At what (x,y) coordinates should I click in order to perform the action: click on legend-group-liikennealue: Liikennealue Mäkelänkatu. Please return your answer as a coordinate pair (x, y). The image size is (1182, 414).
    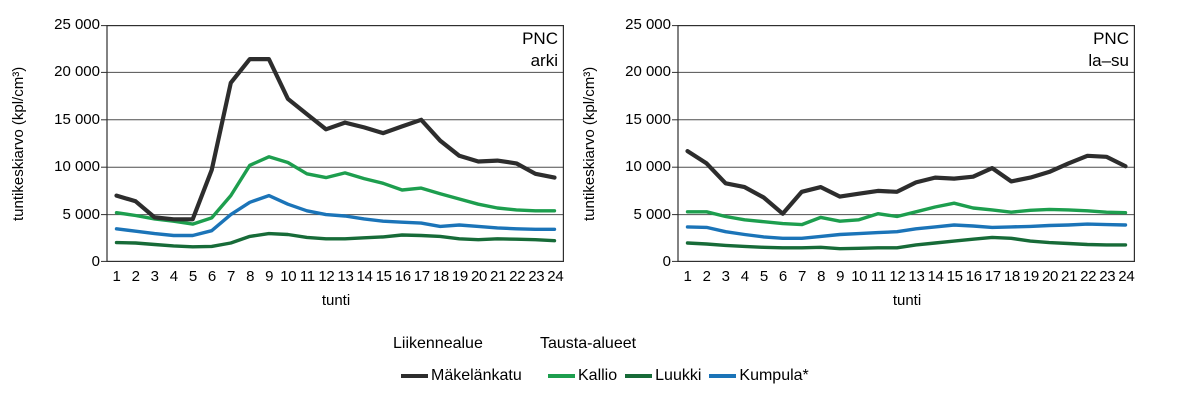
    Looking at the image, I should click on (461, 359).